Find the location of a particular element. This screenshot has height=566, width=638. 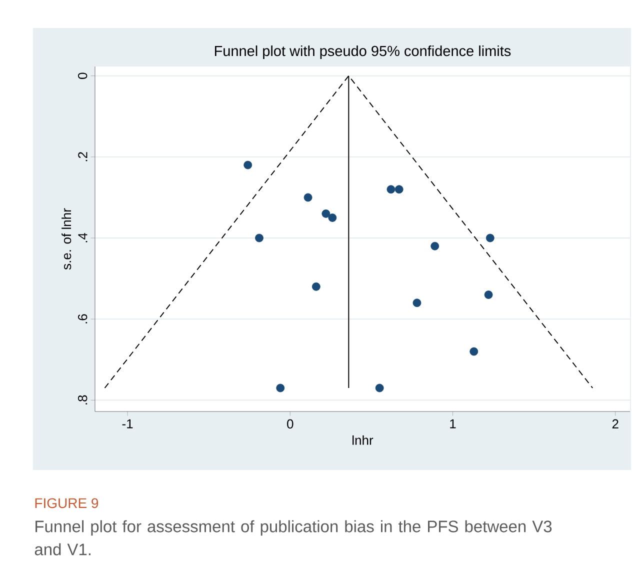

y-tick-label: .8 is located at coordinates (83, 399).